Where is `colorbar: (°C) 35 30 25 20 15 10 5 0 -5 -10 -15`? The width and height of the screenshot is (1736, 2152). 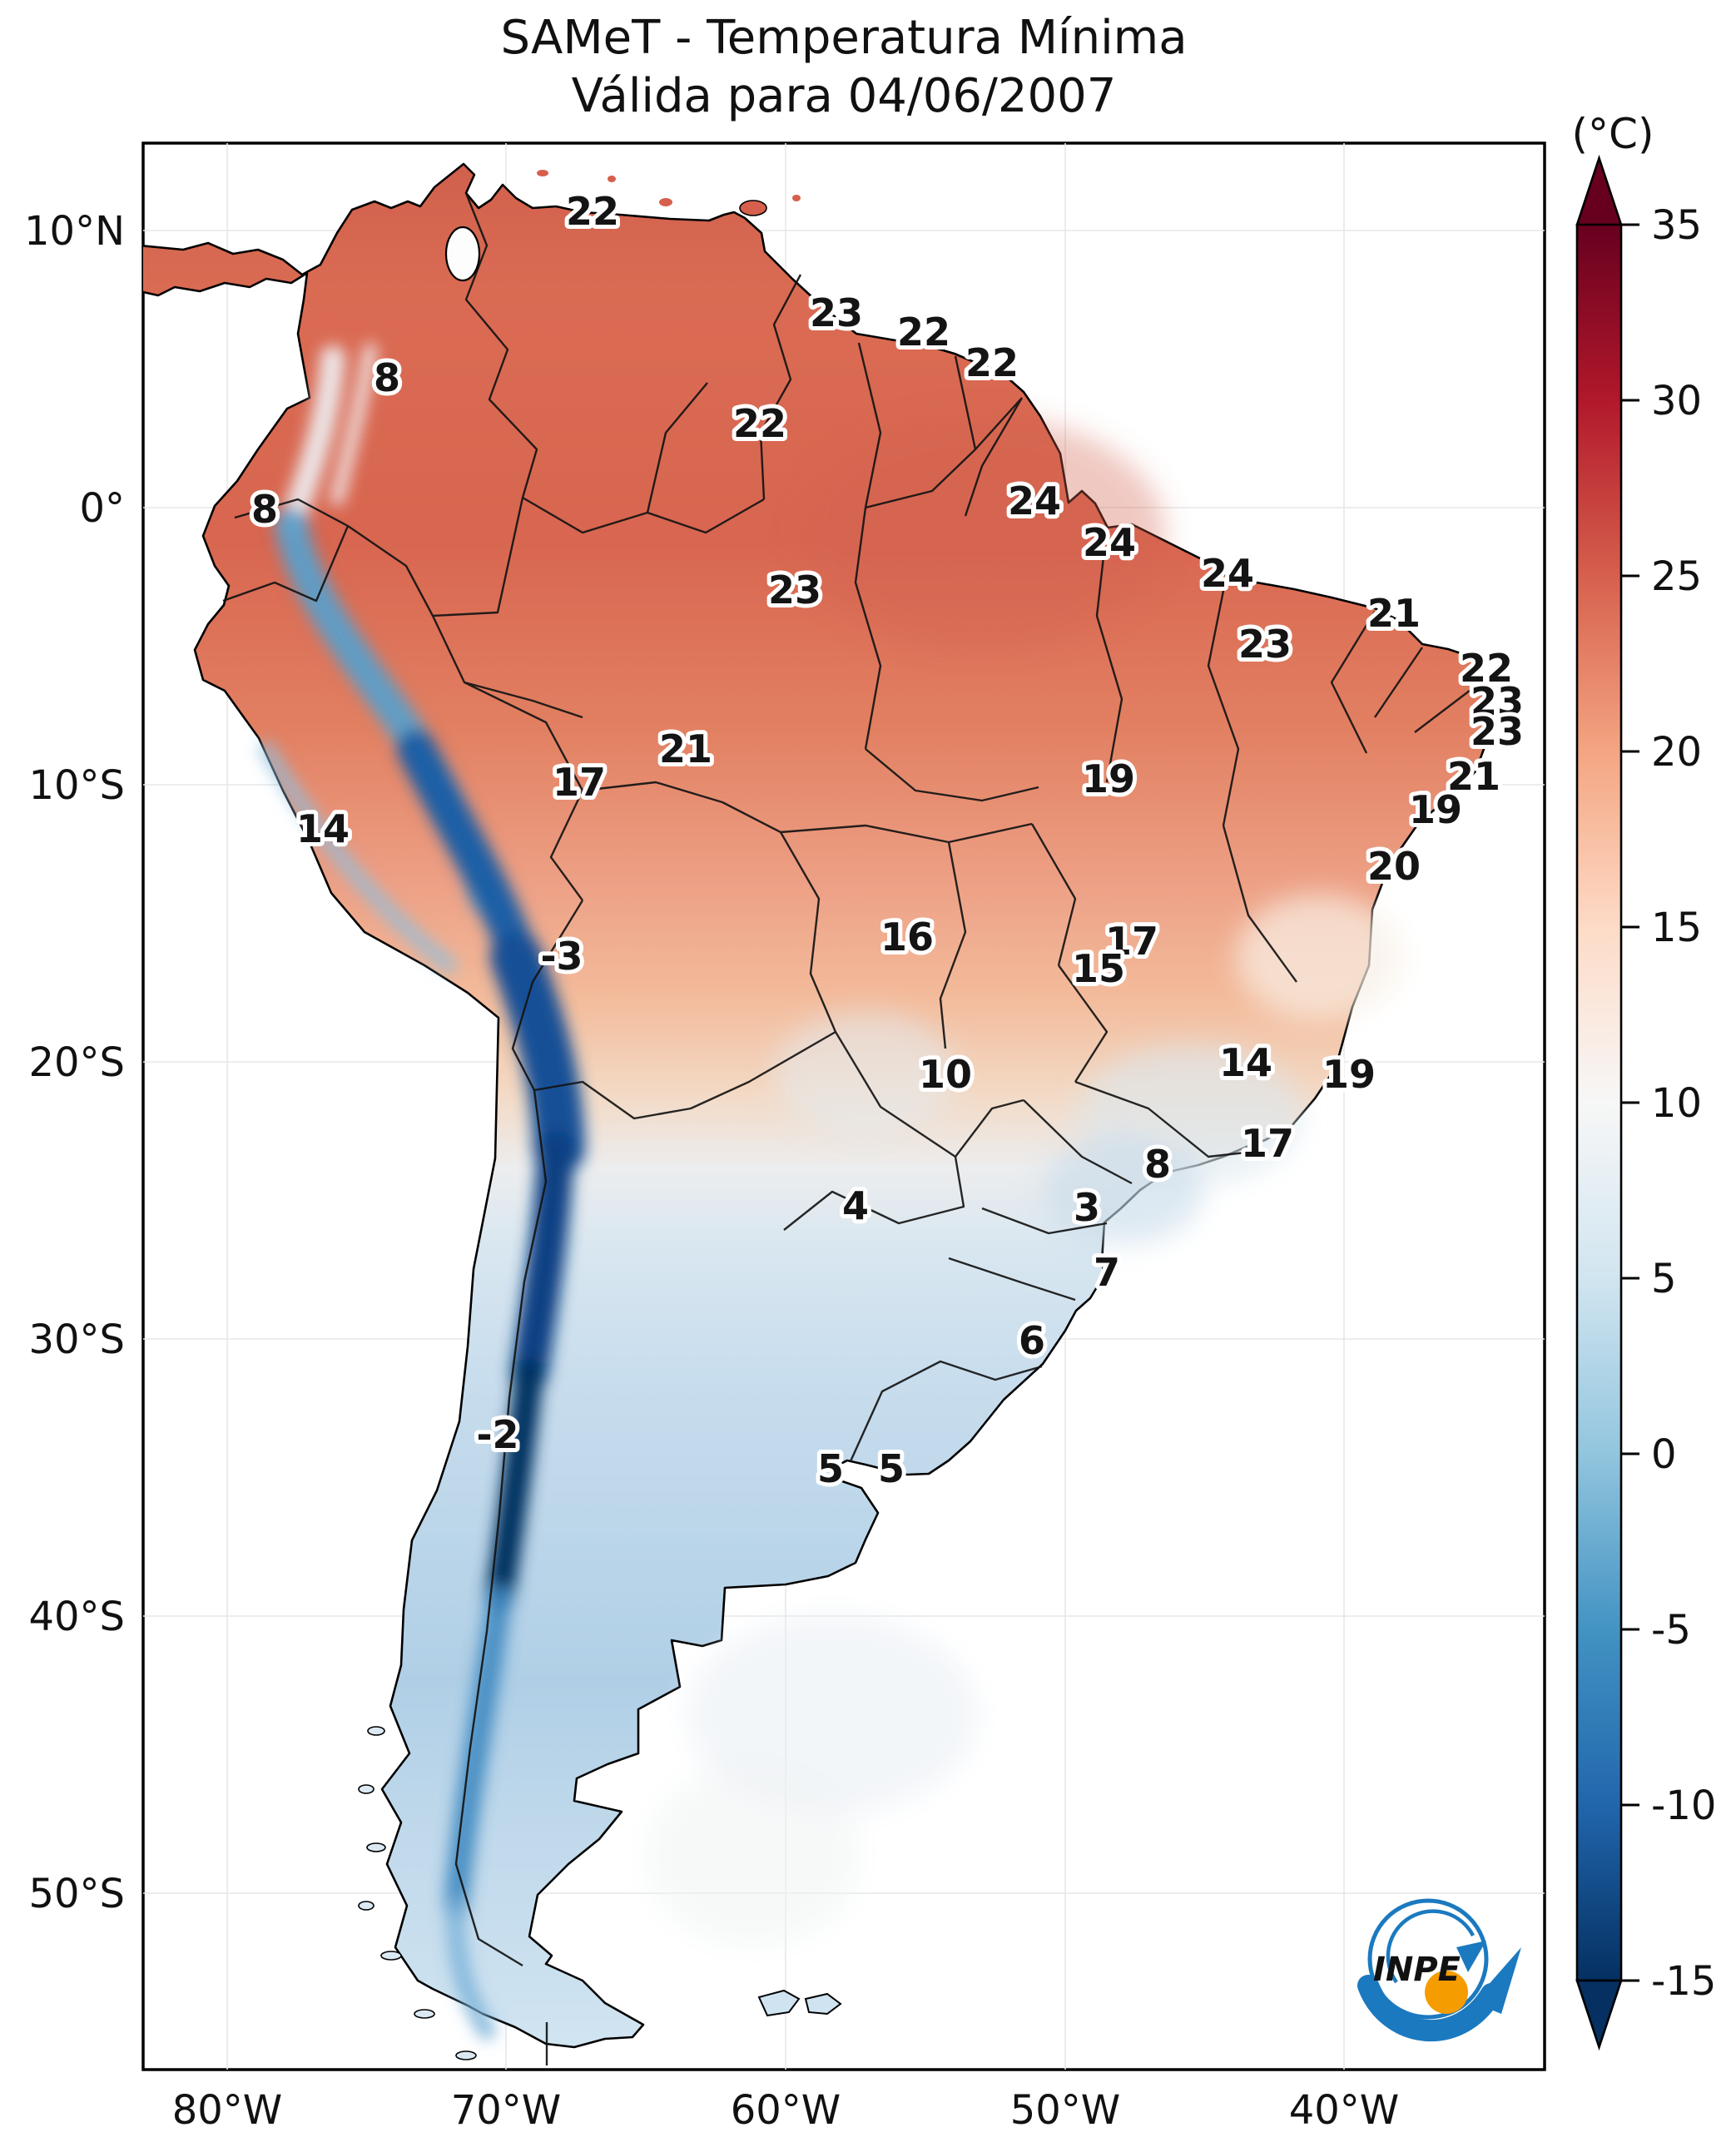 colorbar: (°C) 35 30 25 20 15 10 5 0 -5 -10 -15 is located at coordinates (1644, 1080).